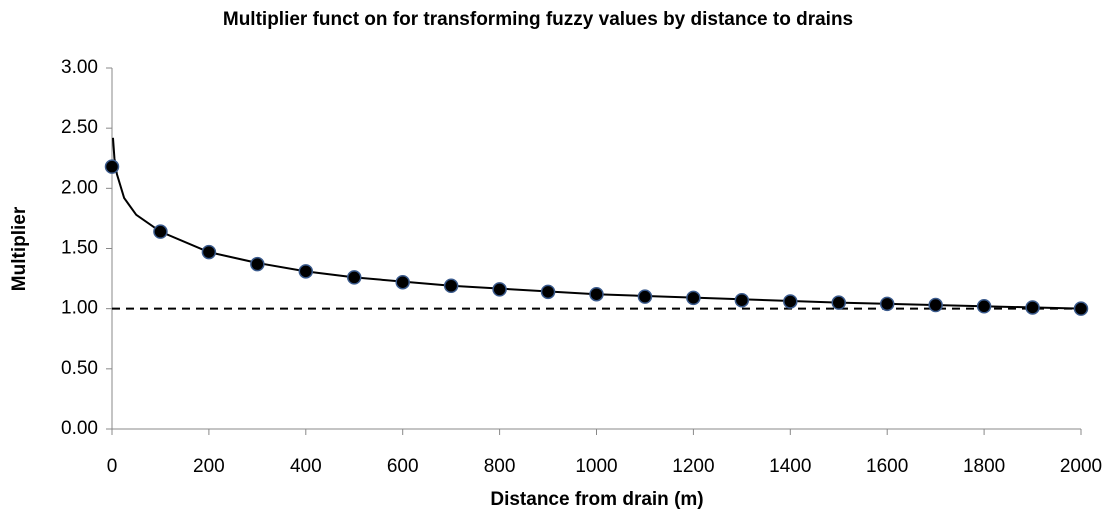 The height and width of the screenshot is (518, 1108). Describe the element at coordinates (79, 187) in the screenshot. I see `y-tick-label: 2.00` at that location.